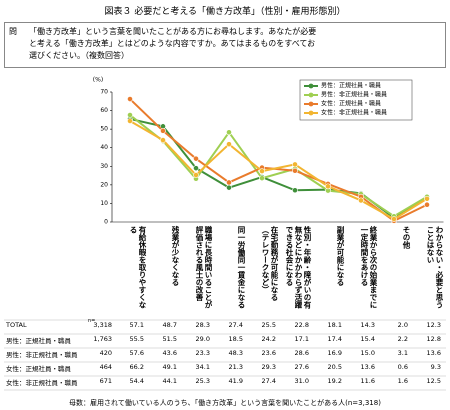  I want to click on y-tick-label: 10, so click(104, 203).